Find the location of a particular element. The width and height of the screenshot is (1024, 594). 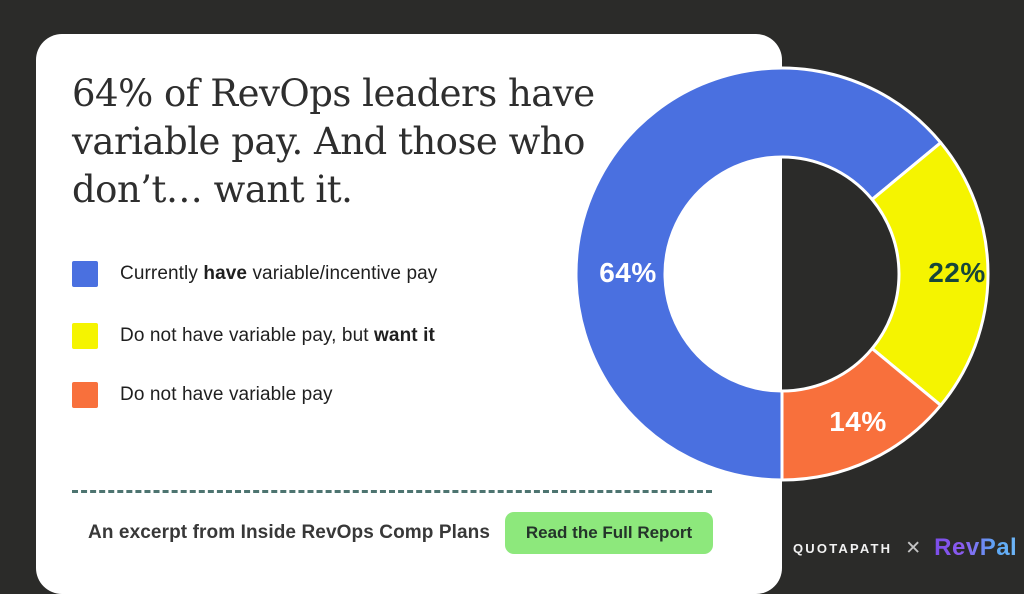

legend-swatch-yellow is located at coordinates (85, 335).